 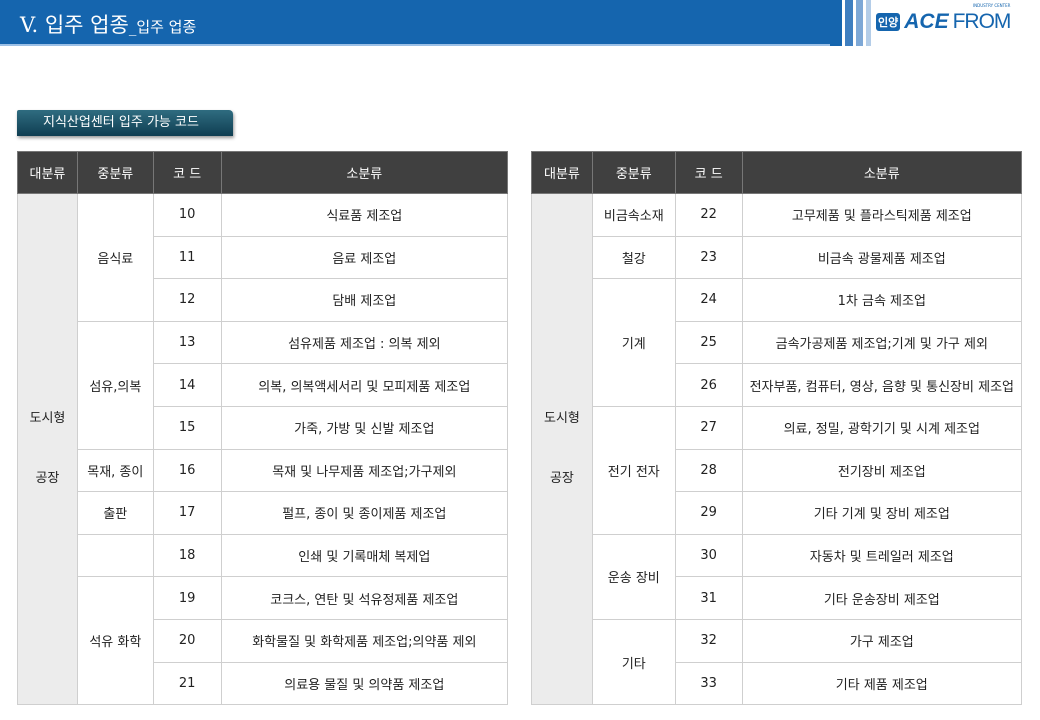 What do you see at coordinates (708, 598) in the screenshot?
I see `code-cell: 31` at bounding box center [708, 598].